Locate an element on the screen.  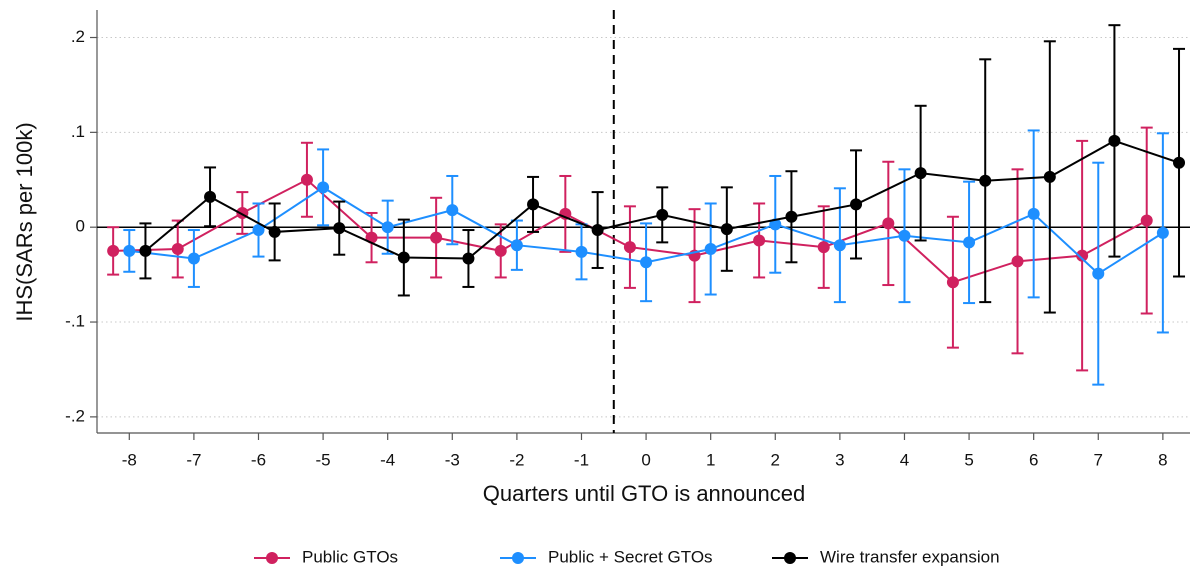
x-axis-label: Quarters until GTO is announced is located at coordinates (644, 493).